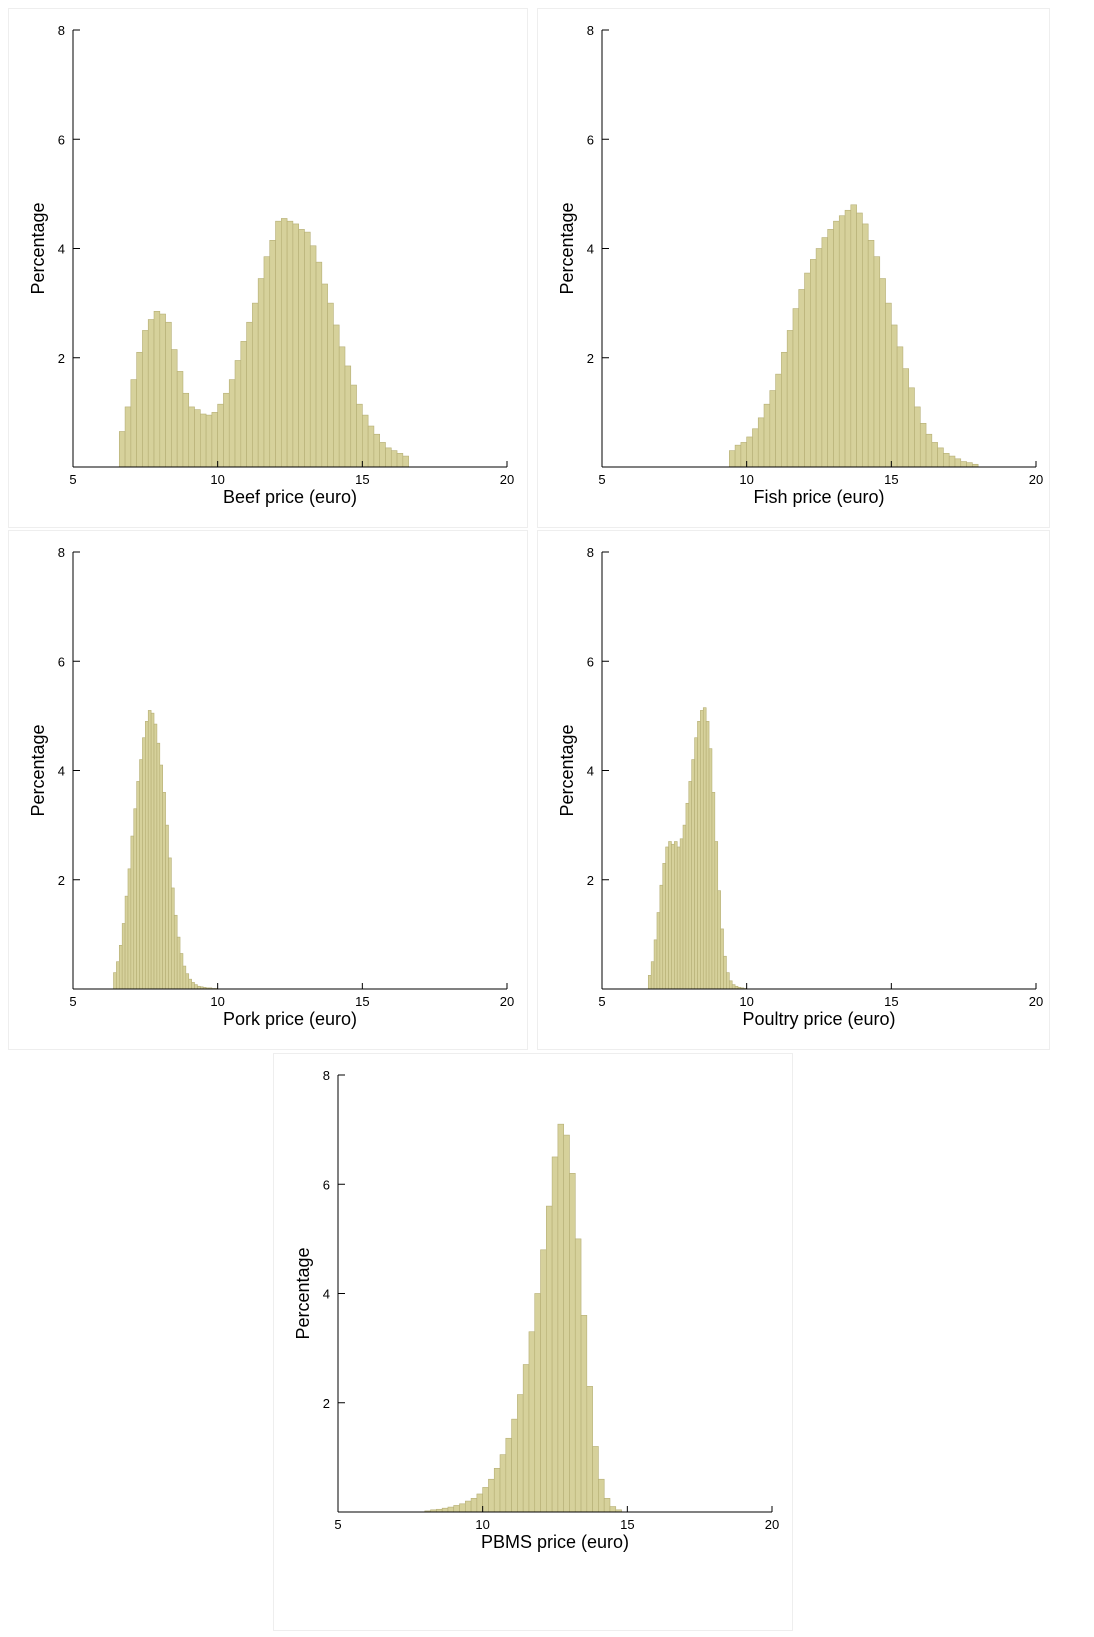  What do you see at coordinates (793, 790) in the screenshot?
I see `panel-frame` at bounding box center [793, 790].